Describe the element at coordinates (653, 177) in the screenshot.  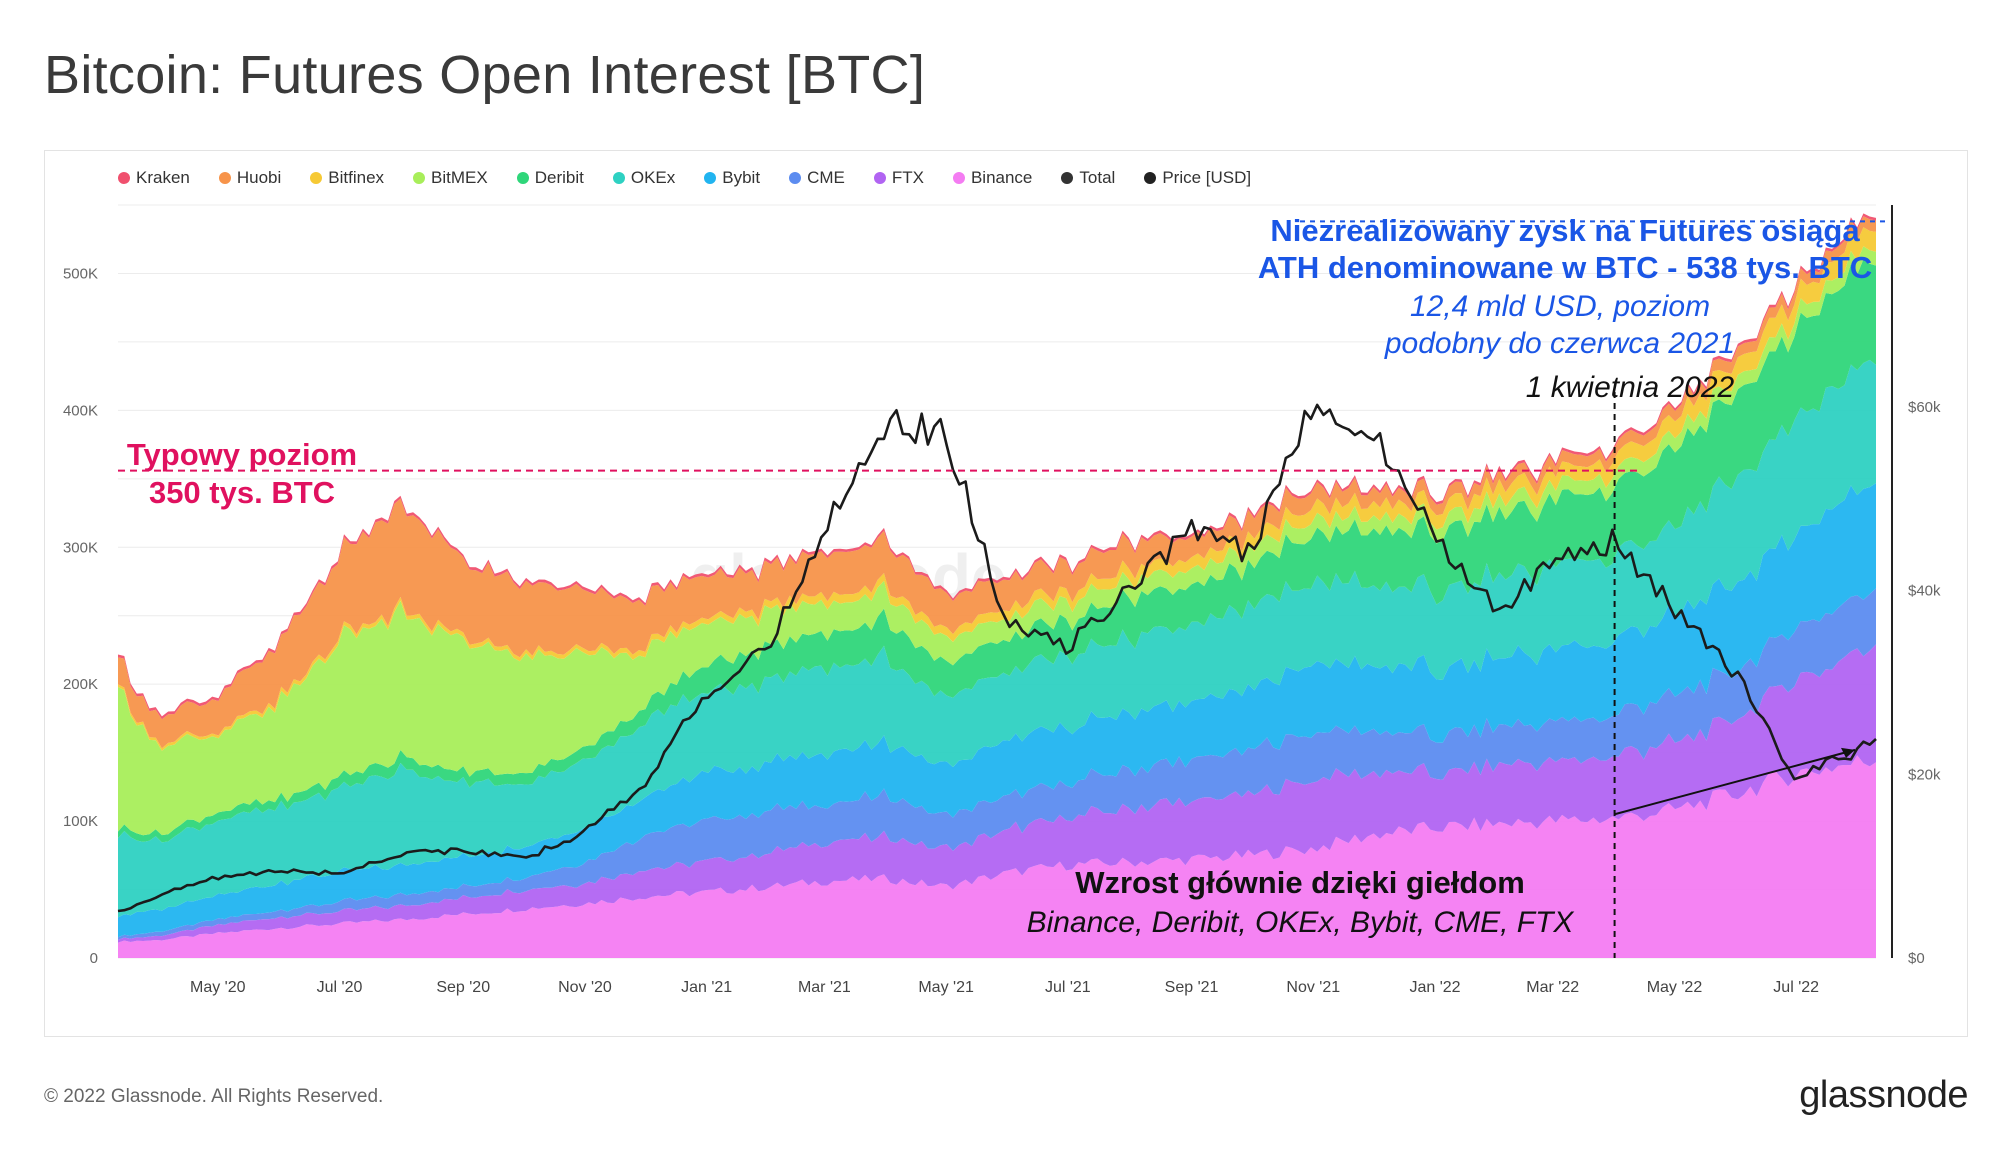
I see `legend-label: OKEx` at that location.